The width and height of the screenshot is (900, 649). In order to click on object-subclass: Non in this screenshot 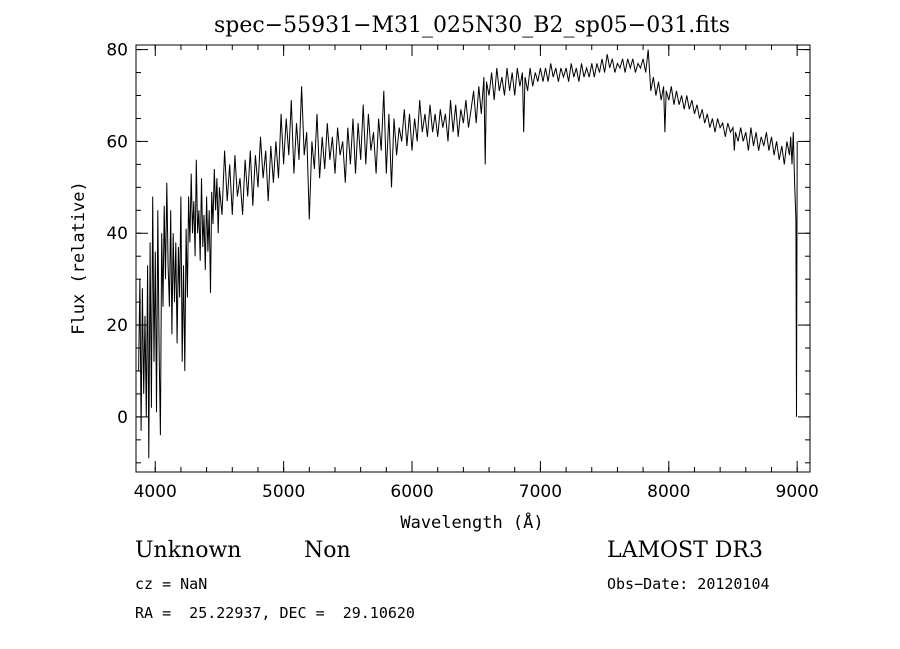, I will do `click(327, 550)`.